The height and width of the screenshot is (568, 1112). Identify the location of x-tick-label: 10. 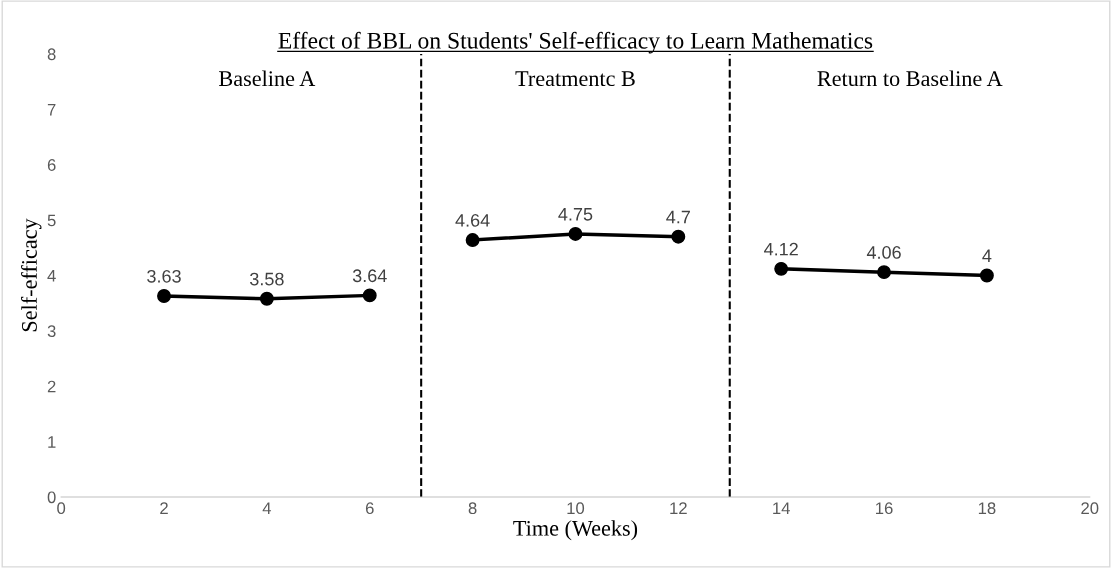
(576, 508).